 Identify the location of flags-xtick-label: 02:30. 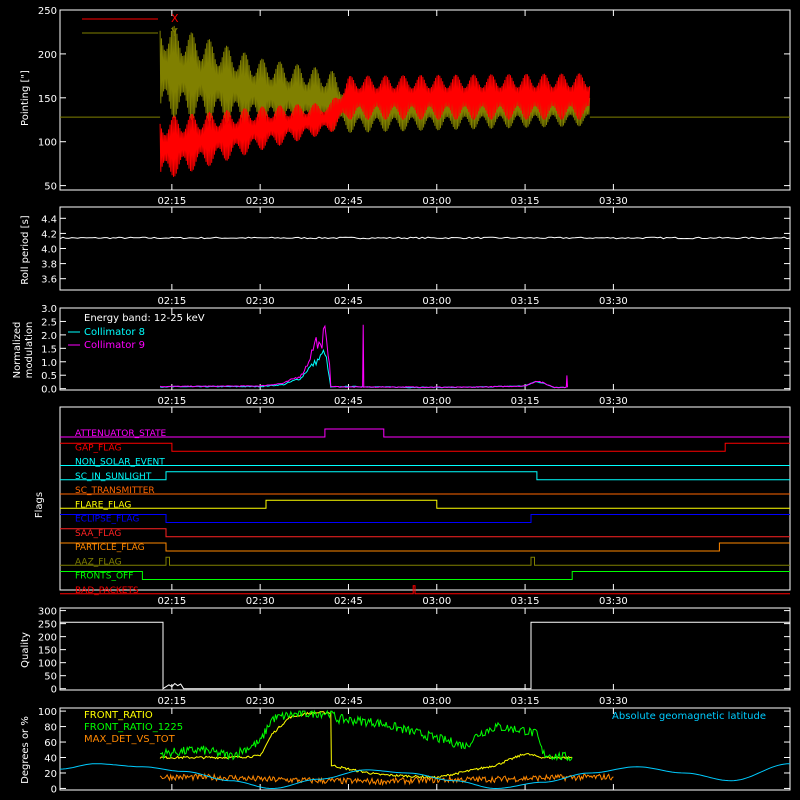
(260, 601).